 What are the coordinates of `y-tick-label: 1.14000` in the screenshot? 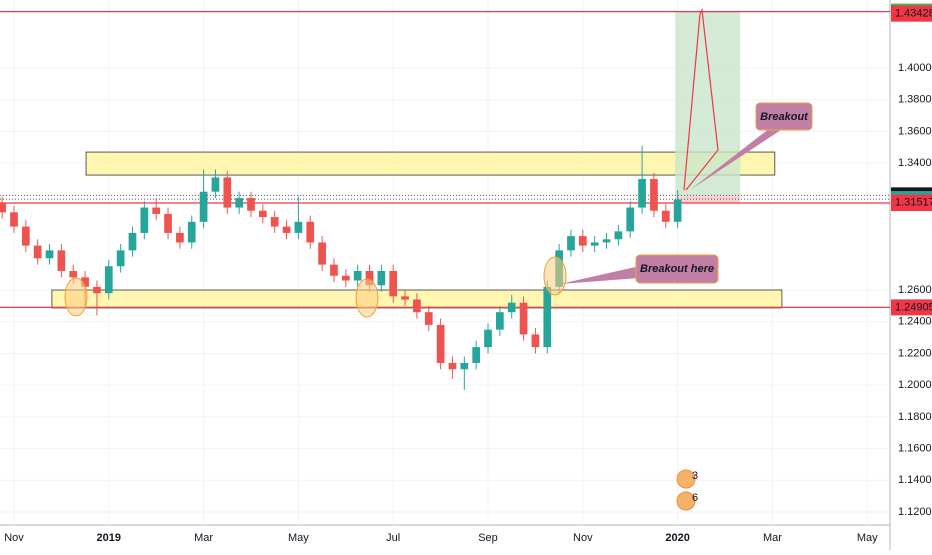 It's located at (915, 480).